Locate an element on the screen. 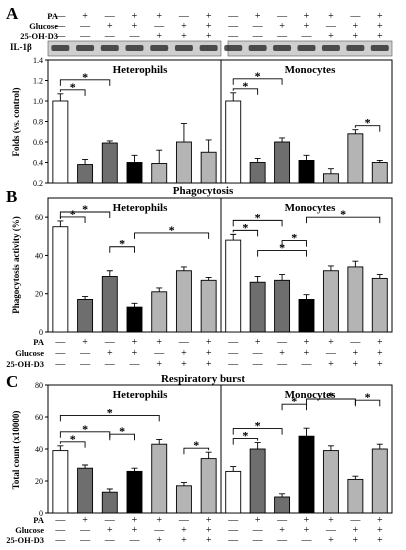 This screenshot has height=550, width=406. c-sign-glucose-mono-4: — is located at coordinates (331, 530).